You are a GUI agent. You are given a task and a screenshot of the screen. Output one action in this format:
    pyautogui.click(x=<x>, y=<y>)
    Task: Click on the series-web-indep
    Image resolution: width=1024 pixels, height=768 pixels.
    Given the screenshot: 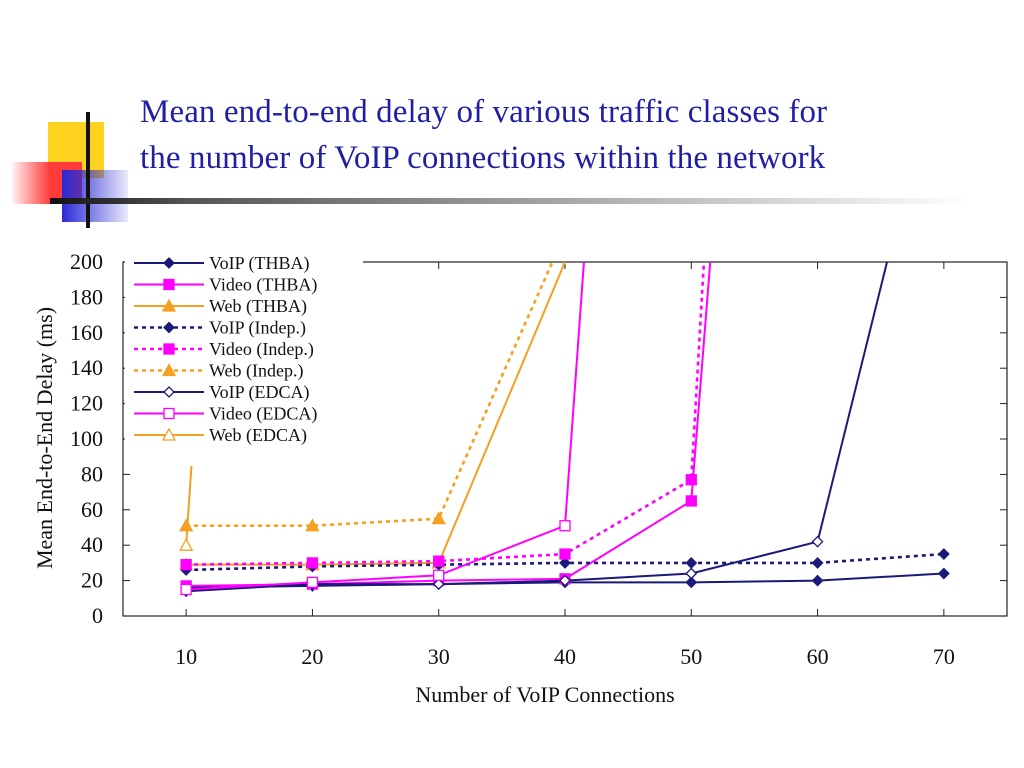 What is the action you would take?
    pyautogui.click(x=366, y=397)
    